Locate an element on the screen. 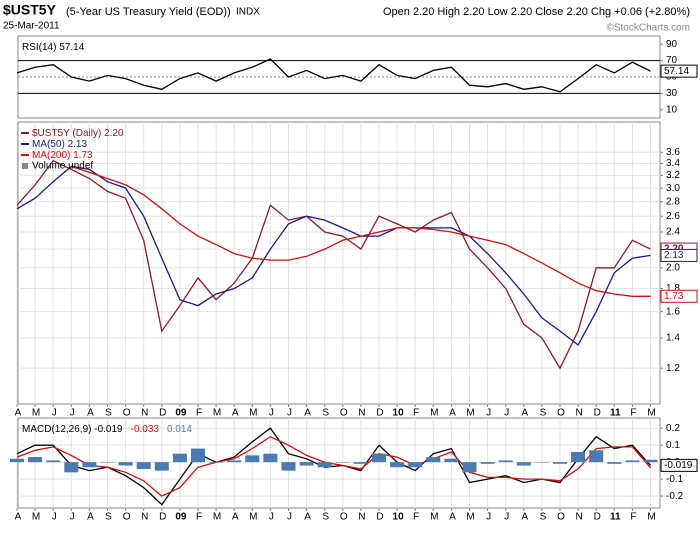  legend-value: 57.14 is located at coordinates (71, 47).